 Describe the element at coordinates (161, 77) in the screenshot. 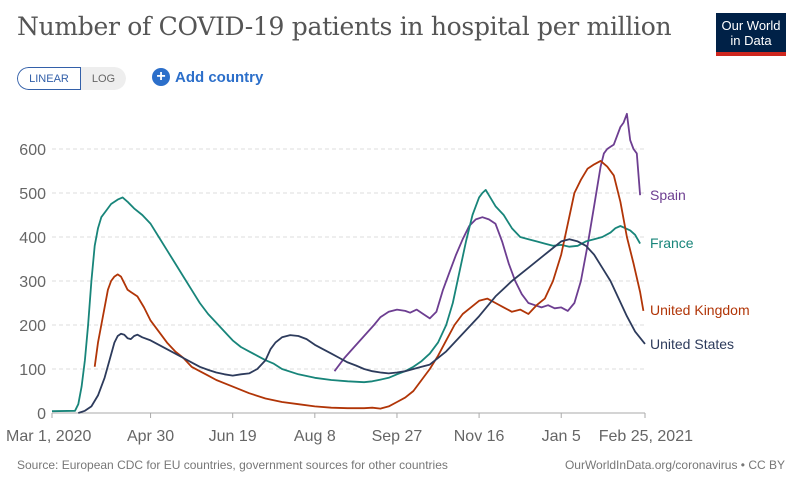

I see `plus-circle-icon: +` at that location.